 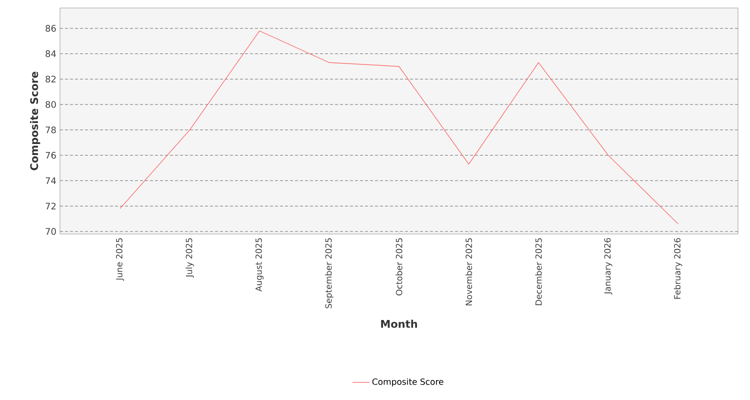 What do you see at coordinates (408, 382) in the screenshot?
I see `legend-label: Composite Score` at bounding box center [408, 382].